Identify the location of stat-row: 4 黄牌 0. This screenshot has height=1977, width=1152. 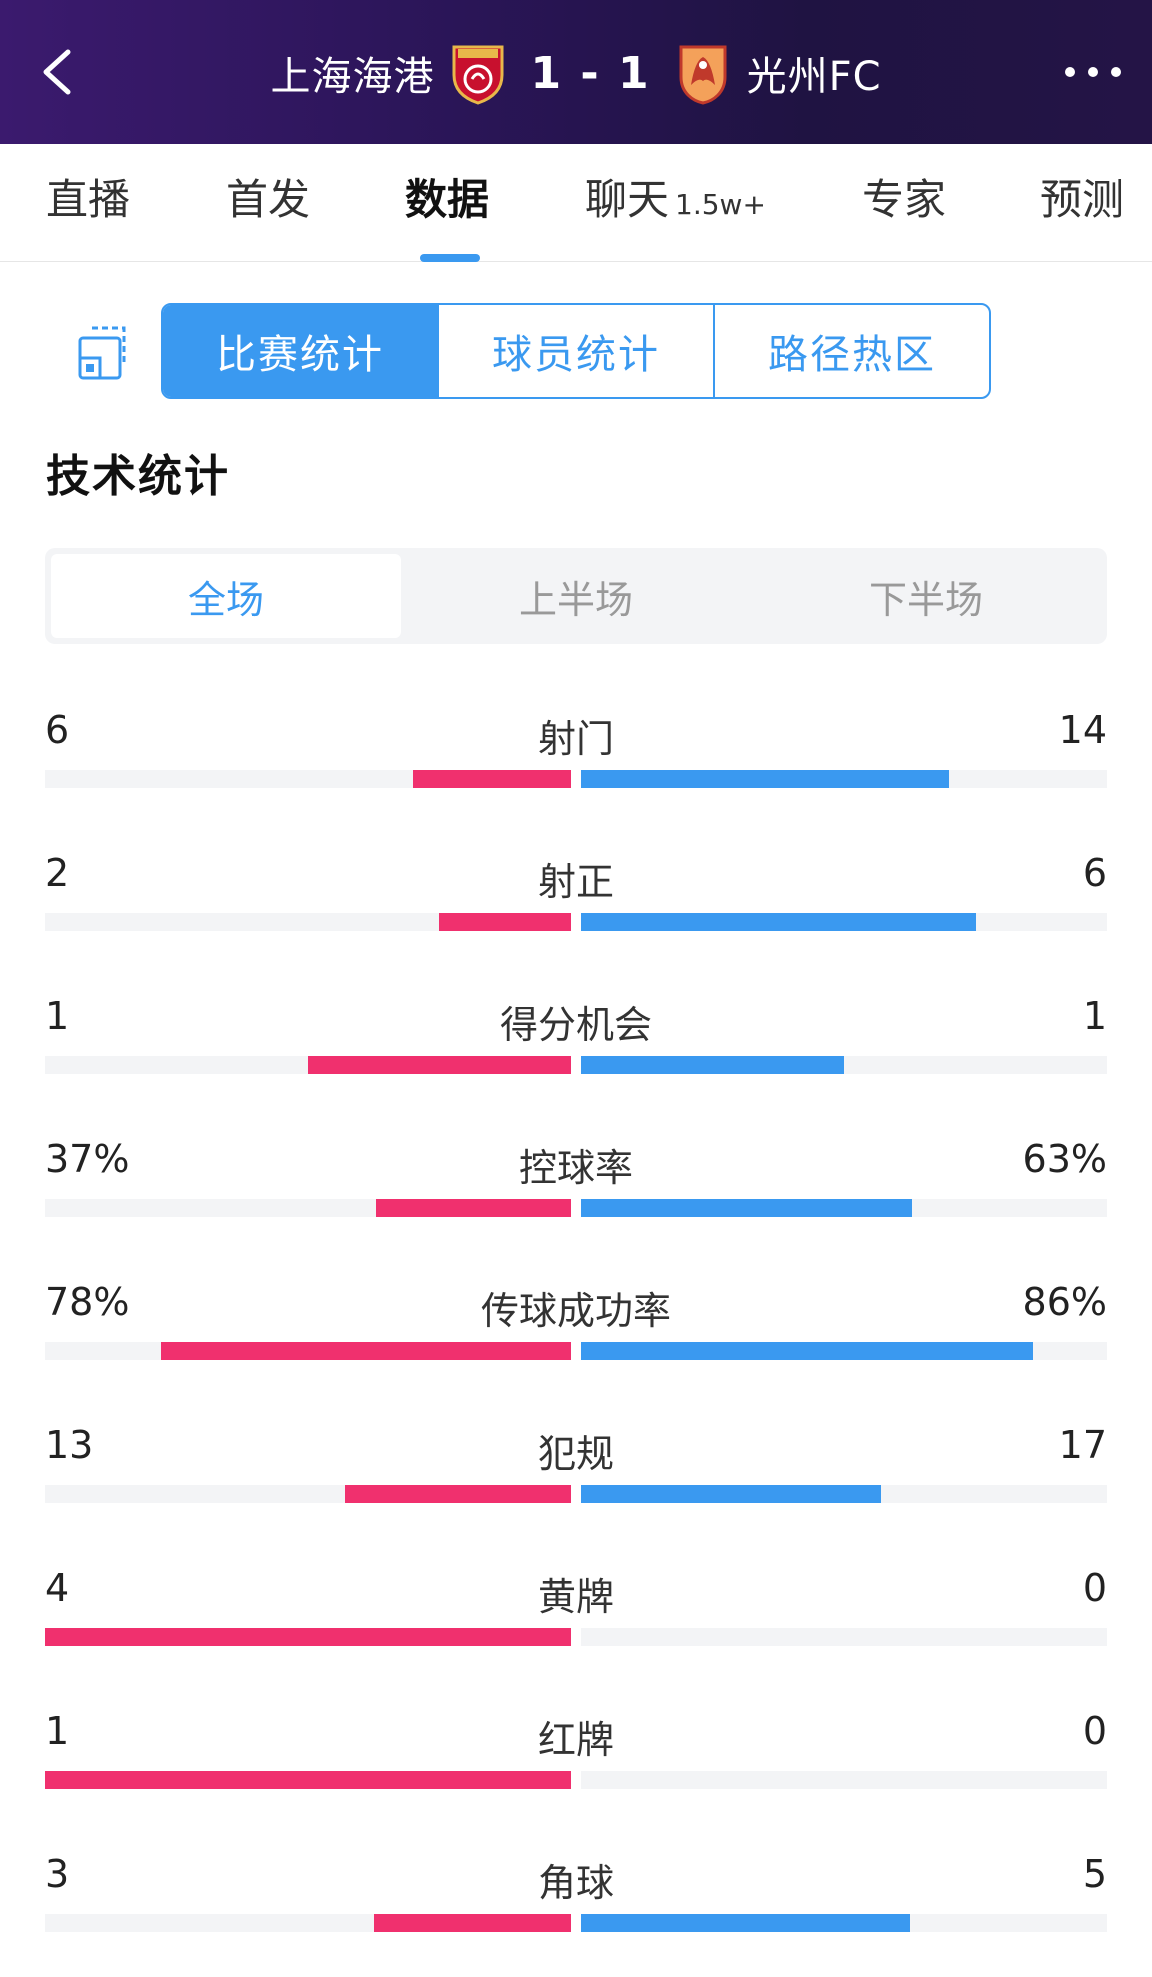
(576, 1616).